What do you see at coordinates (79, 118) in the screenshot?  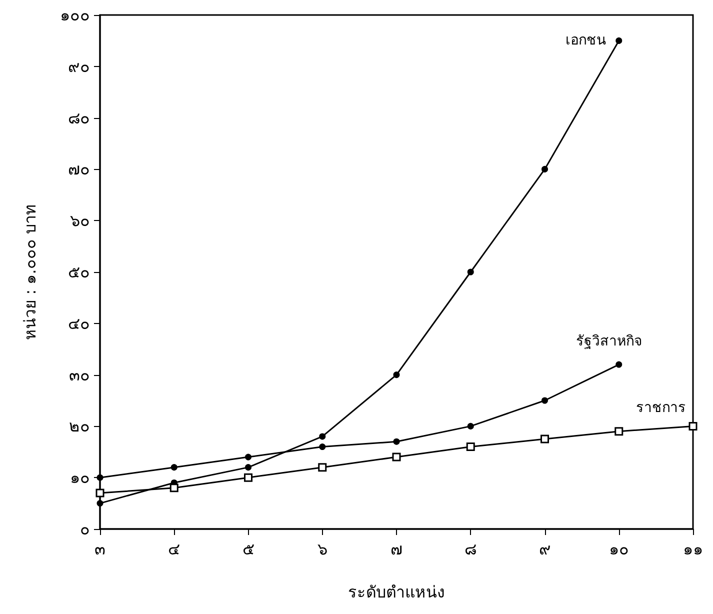 I see `y-tick-label: ๘๐` at bounding box center [79, 118].